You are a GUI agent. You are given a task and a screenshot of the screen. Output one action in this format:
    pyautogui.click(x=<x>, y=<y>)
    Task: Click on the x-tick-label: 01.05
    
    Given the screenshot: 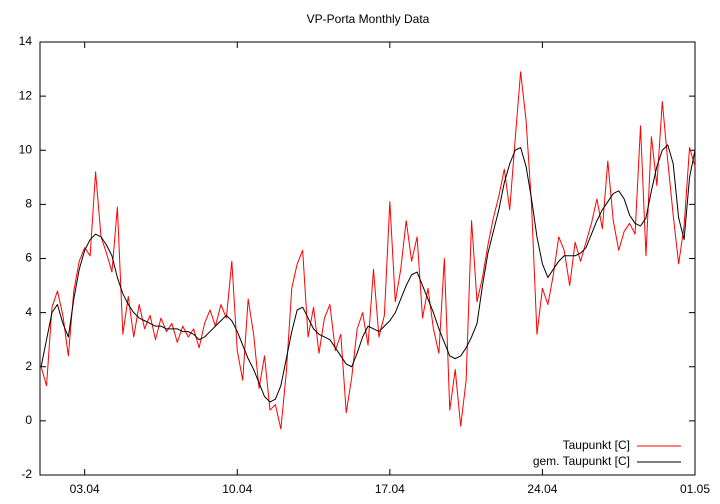 What is the action you would take?
    pyautogui.click(x=695, y=489)
    